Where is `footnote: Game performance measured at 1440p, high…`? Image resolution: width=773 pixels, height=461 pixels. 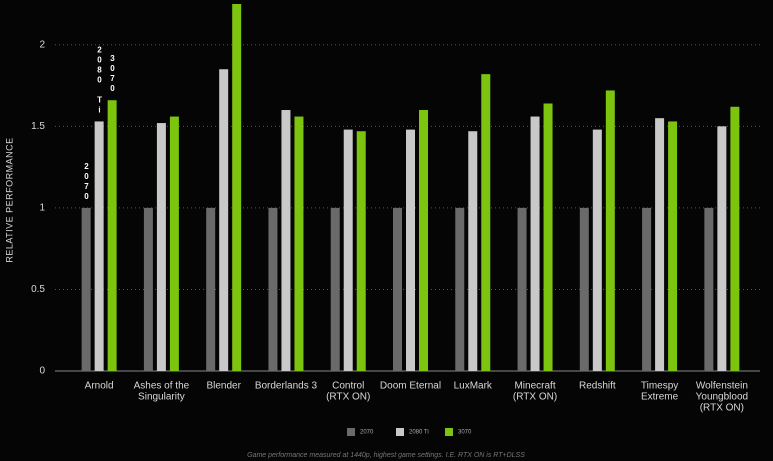
footnote: Game performance measured at 1440p, high… is located at coordinates (386, 455).